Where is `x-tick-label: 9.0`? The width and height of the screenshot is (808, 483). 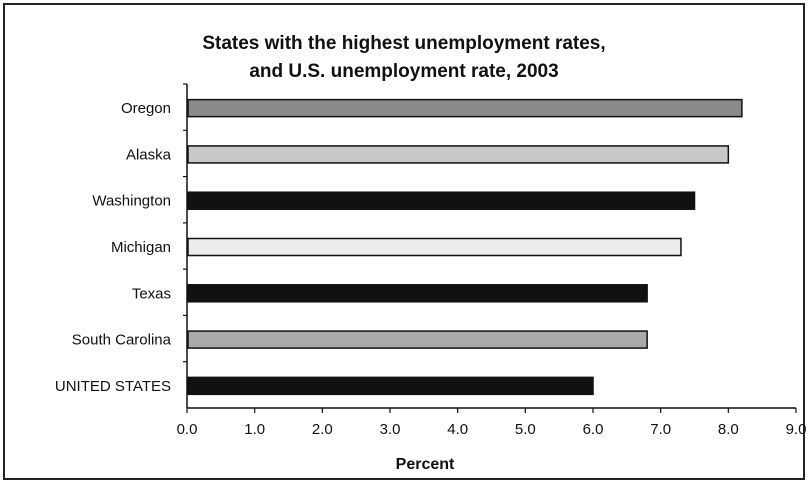 x-tick-label: 9.0 is located at coordinates (796, 429).